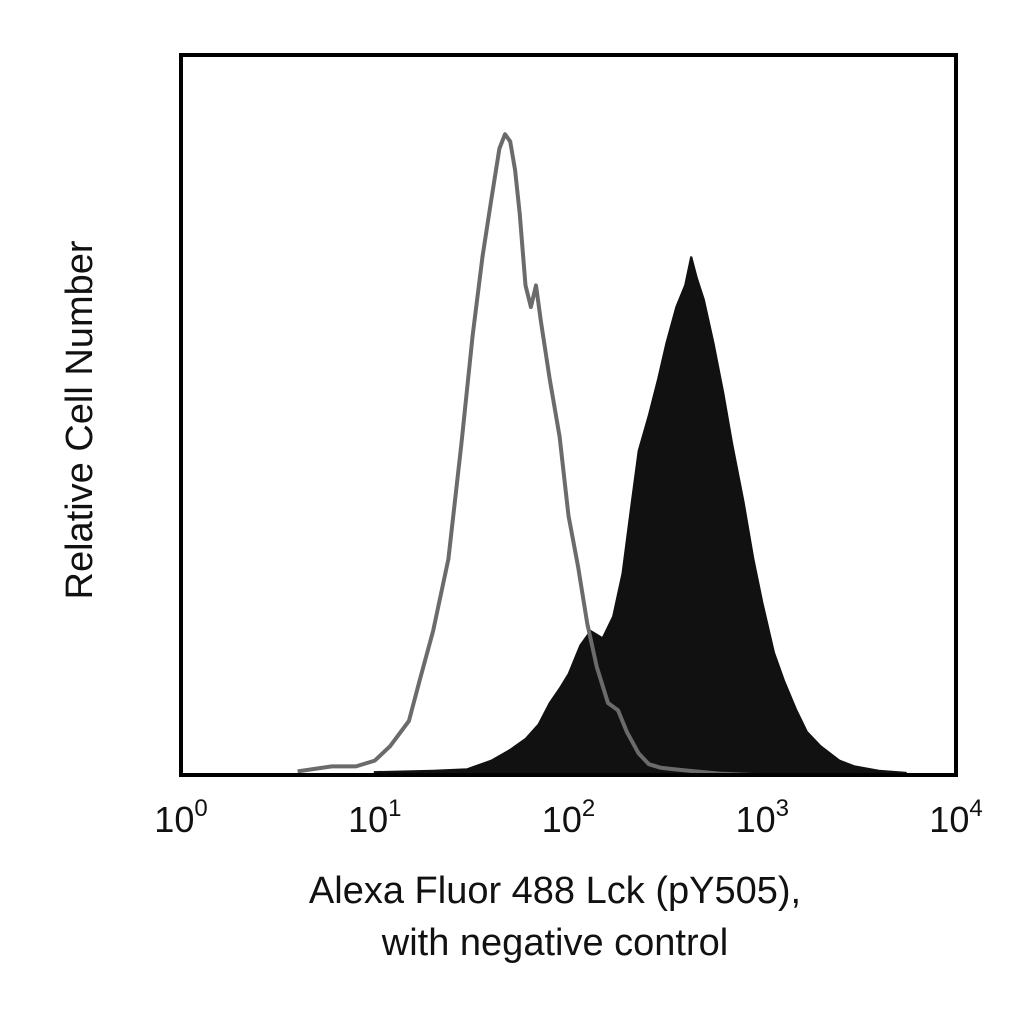  What do you see at coordinates (955, 817) in the screenshot?
I see `x-tick-label: 10⁴` at bounding box center [955, 817].